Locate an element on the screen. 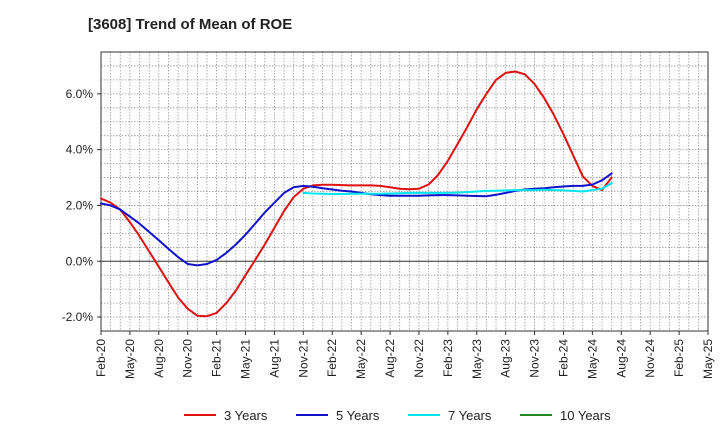 The width and height of the screenshot is (720, 440). x-tick-label: May-22 is located at coordinates (361, 359).